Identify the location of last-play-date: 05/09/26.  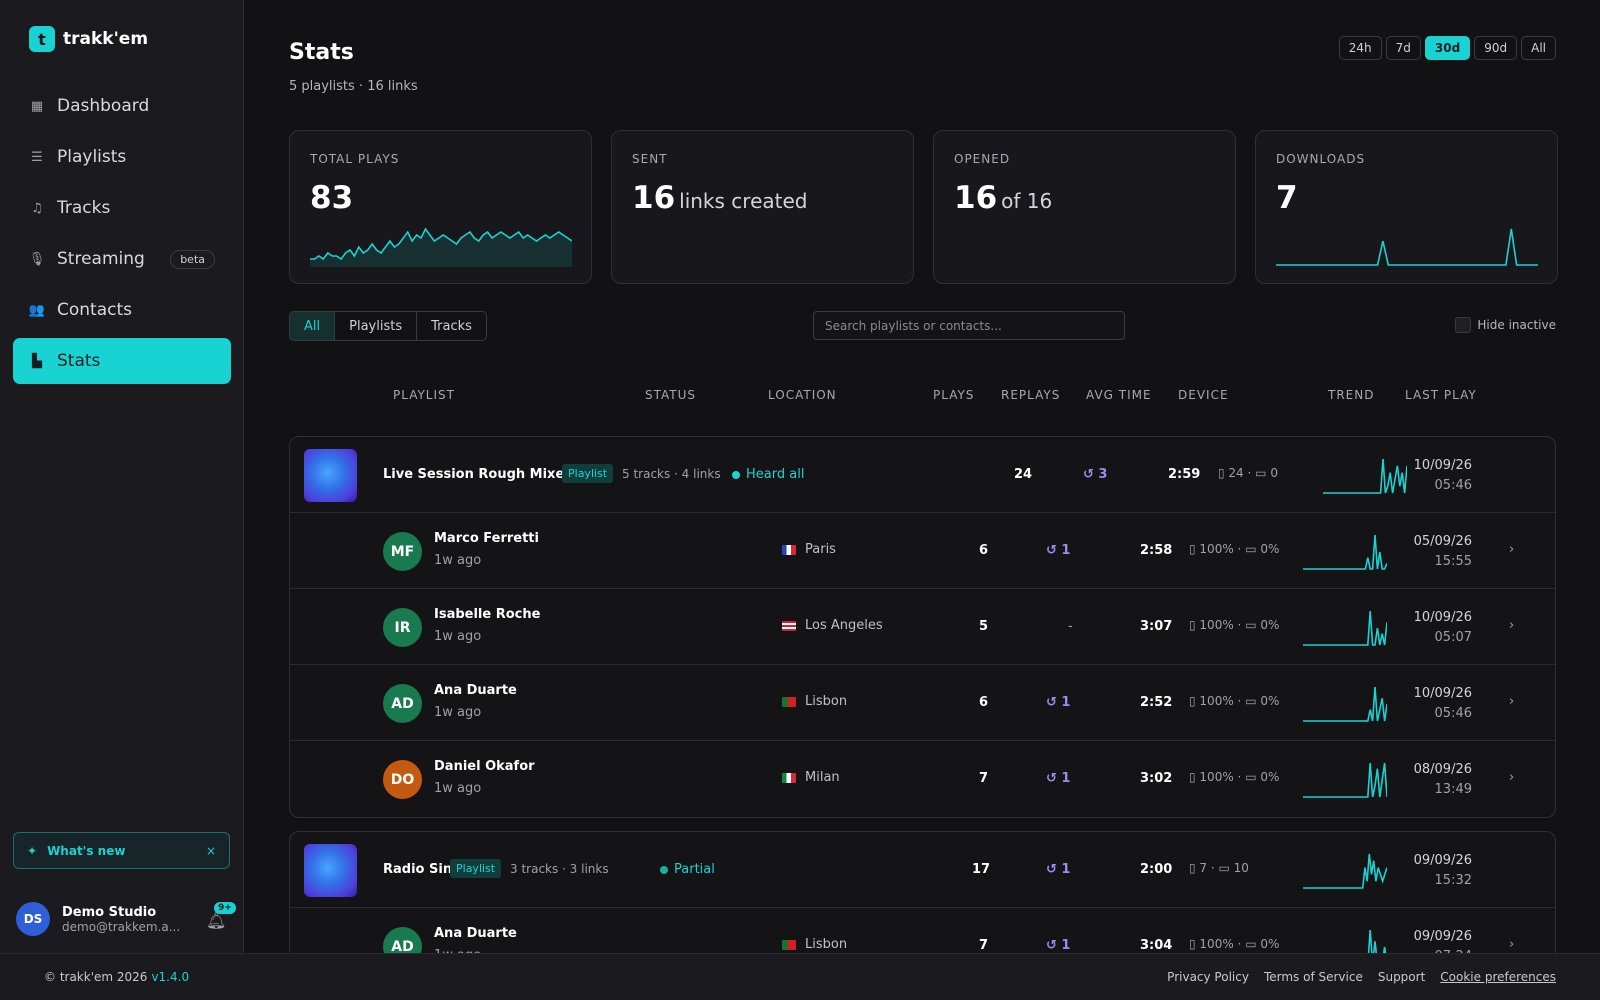
(1442, 541).